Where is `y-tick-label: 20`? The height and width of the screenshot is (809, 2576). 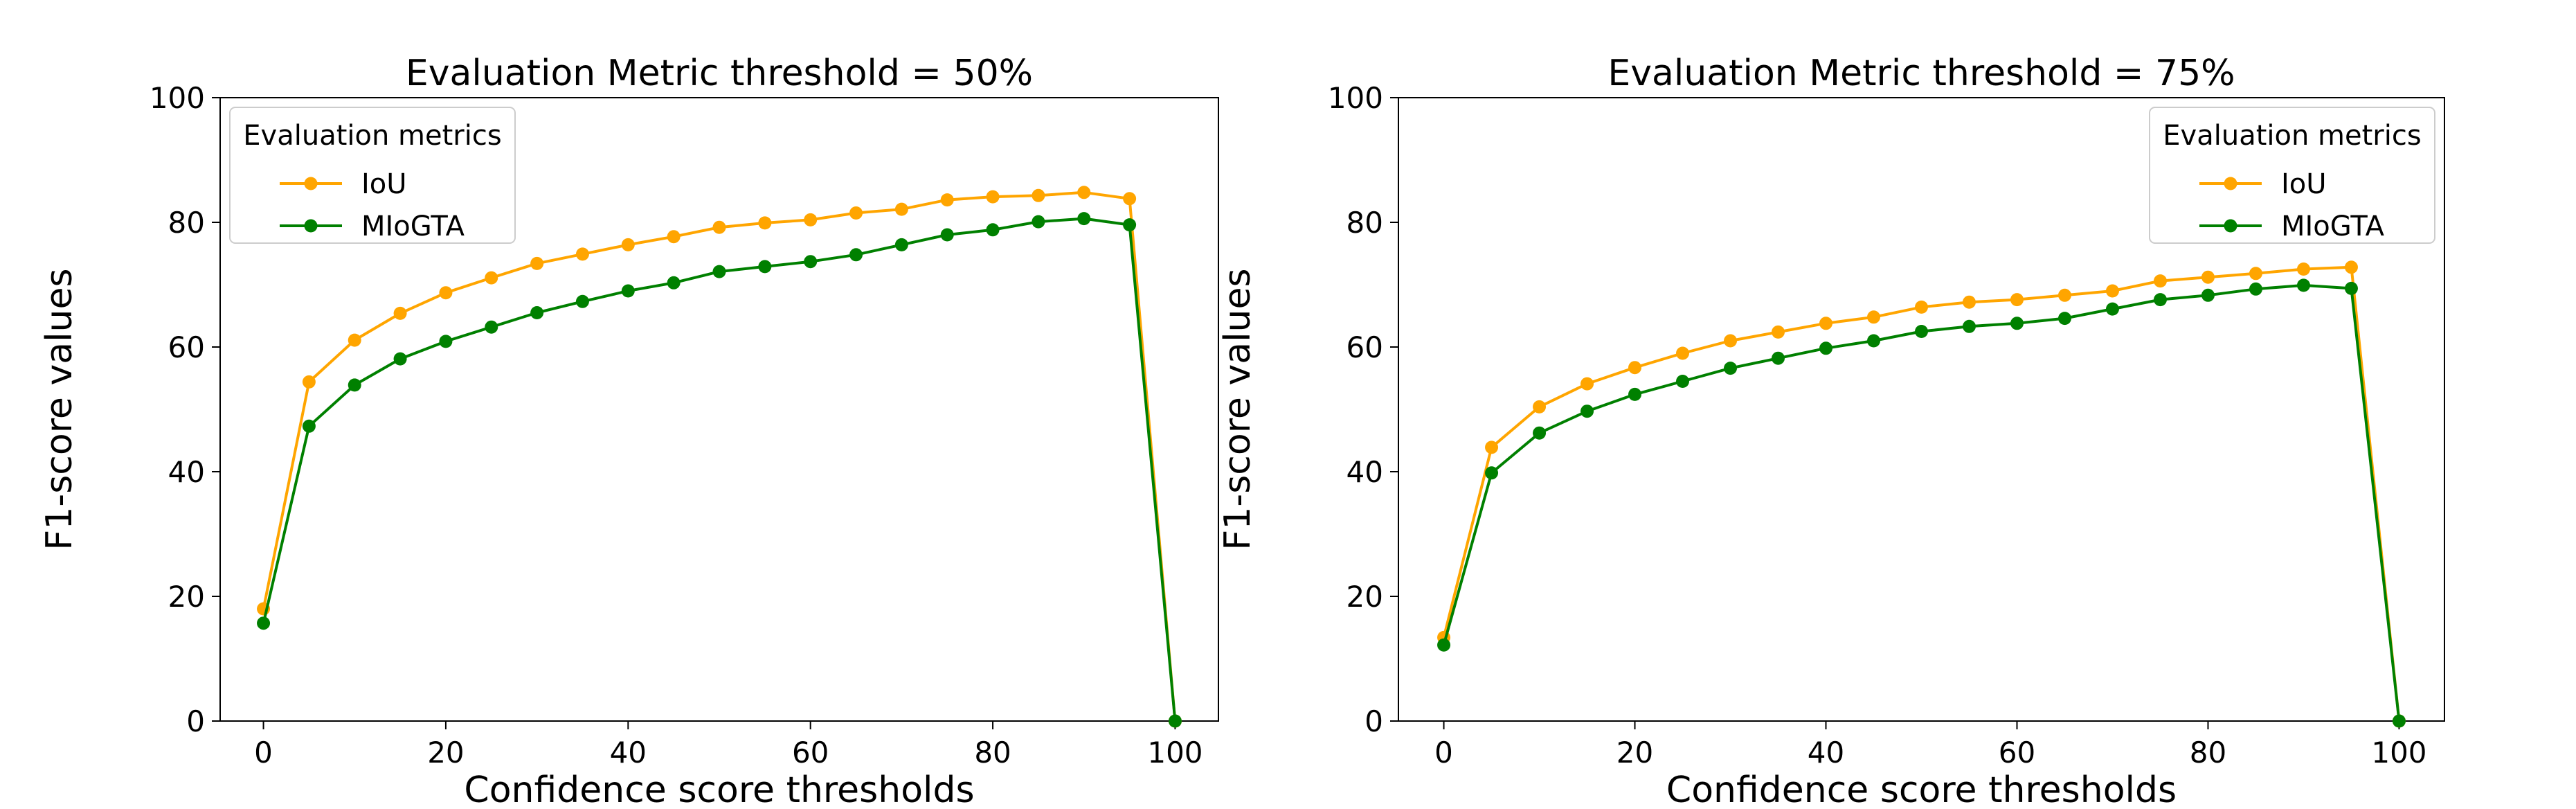
y-tick-label: 20 is located at coordinates (1364, 597).